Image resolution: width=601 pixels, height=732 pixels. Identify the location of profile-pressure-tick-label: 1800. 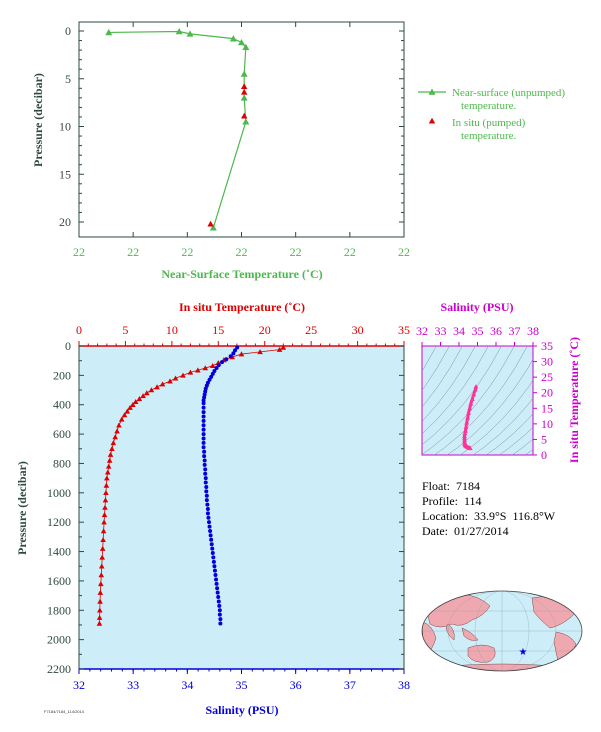
(59, 610).